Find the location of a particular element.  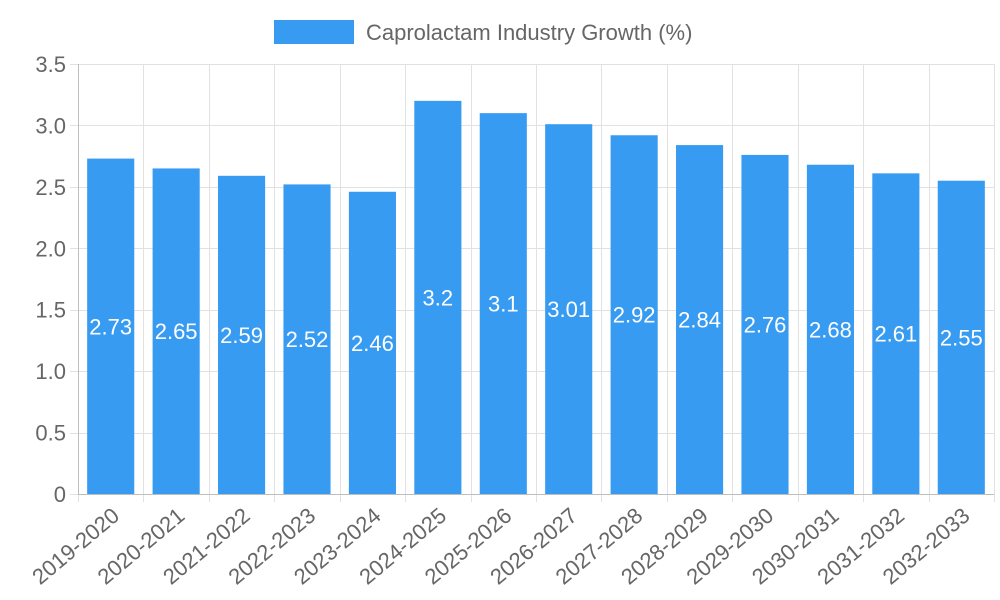

data-label: 2.76 is located at coordinates (765, 324).